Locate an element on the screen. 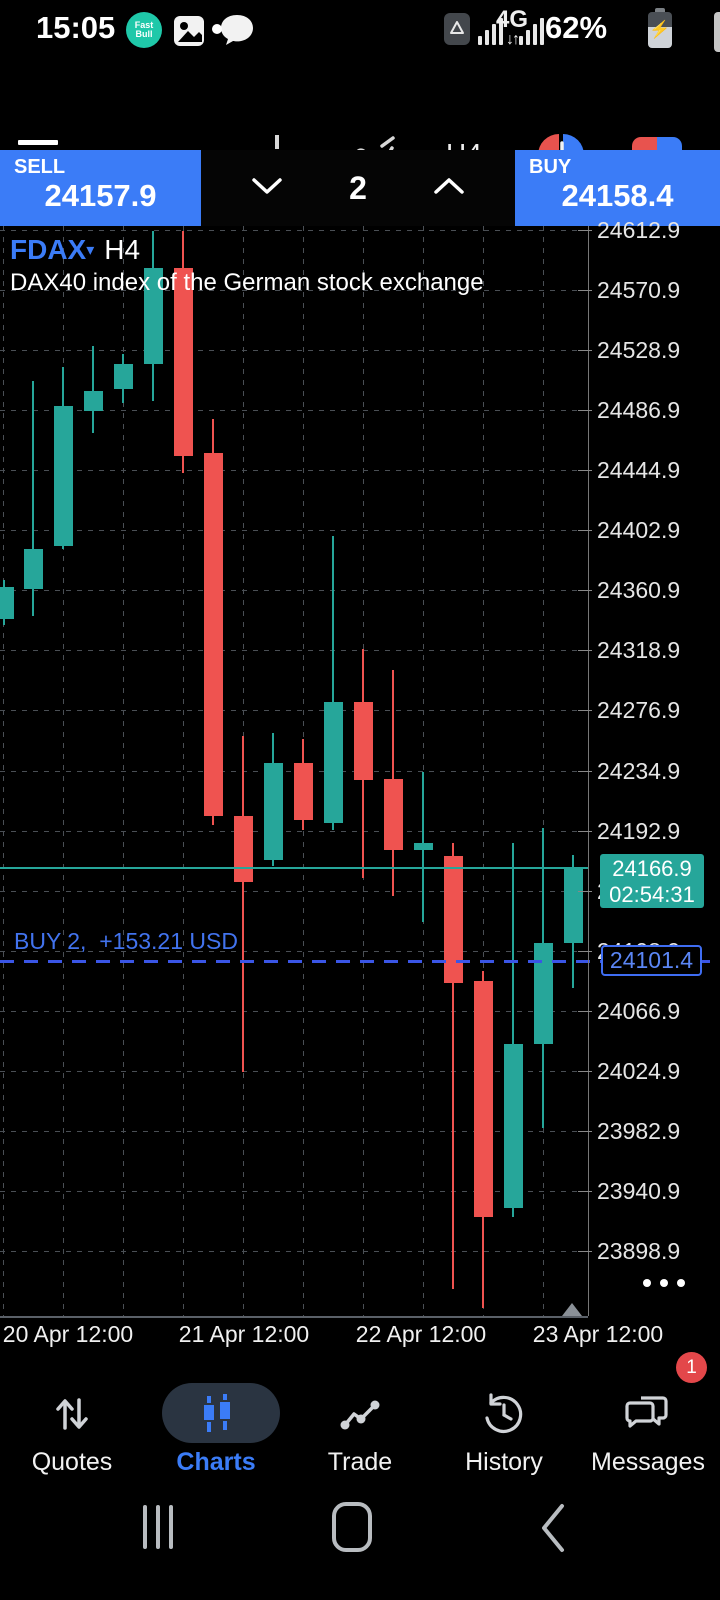 This screenshot has width=720, height=1600. price-axis-label: 24444.9 is located at coordinates (639, 470).